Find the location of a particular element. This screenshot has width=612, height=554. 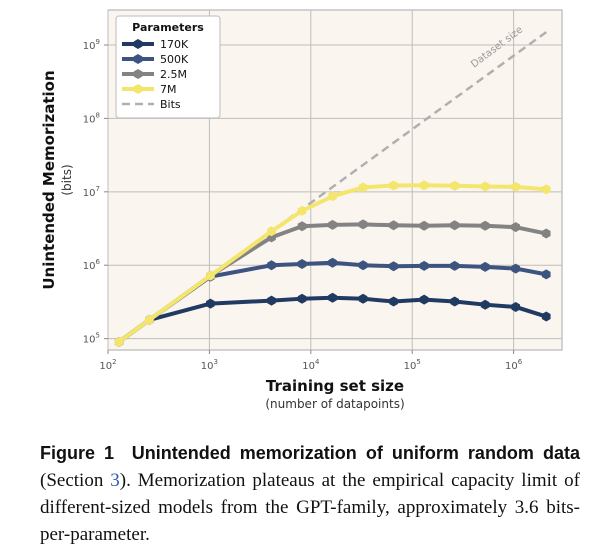

y-tick-label-1: 10⁶ is located at coordinates (92, 265).